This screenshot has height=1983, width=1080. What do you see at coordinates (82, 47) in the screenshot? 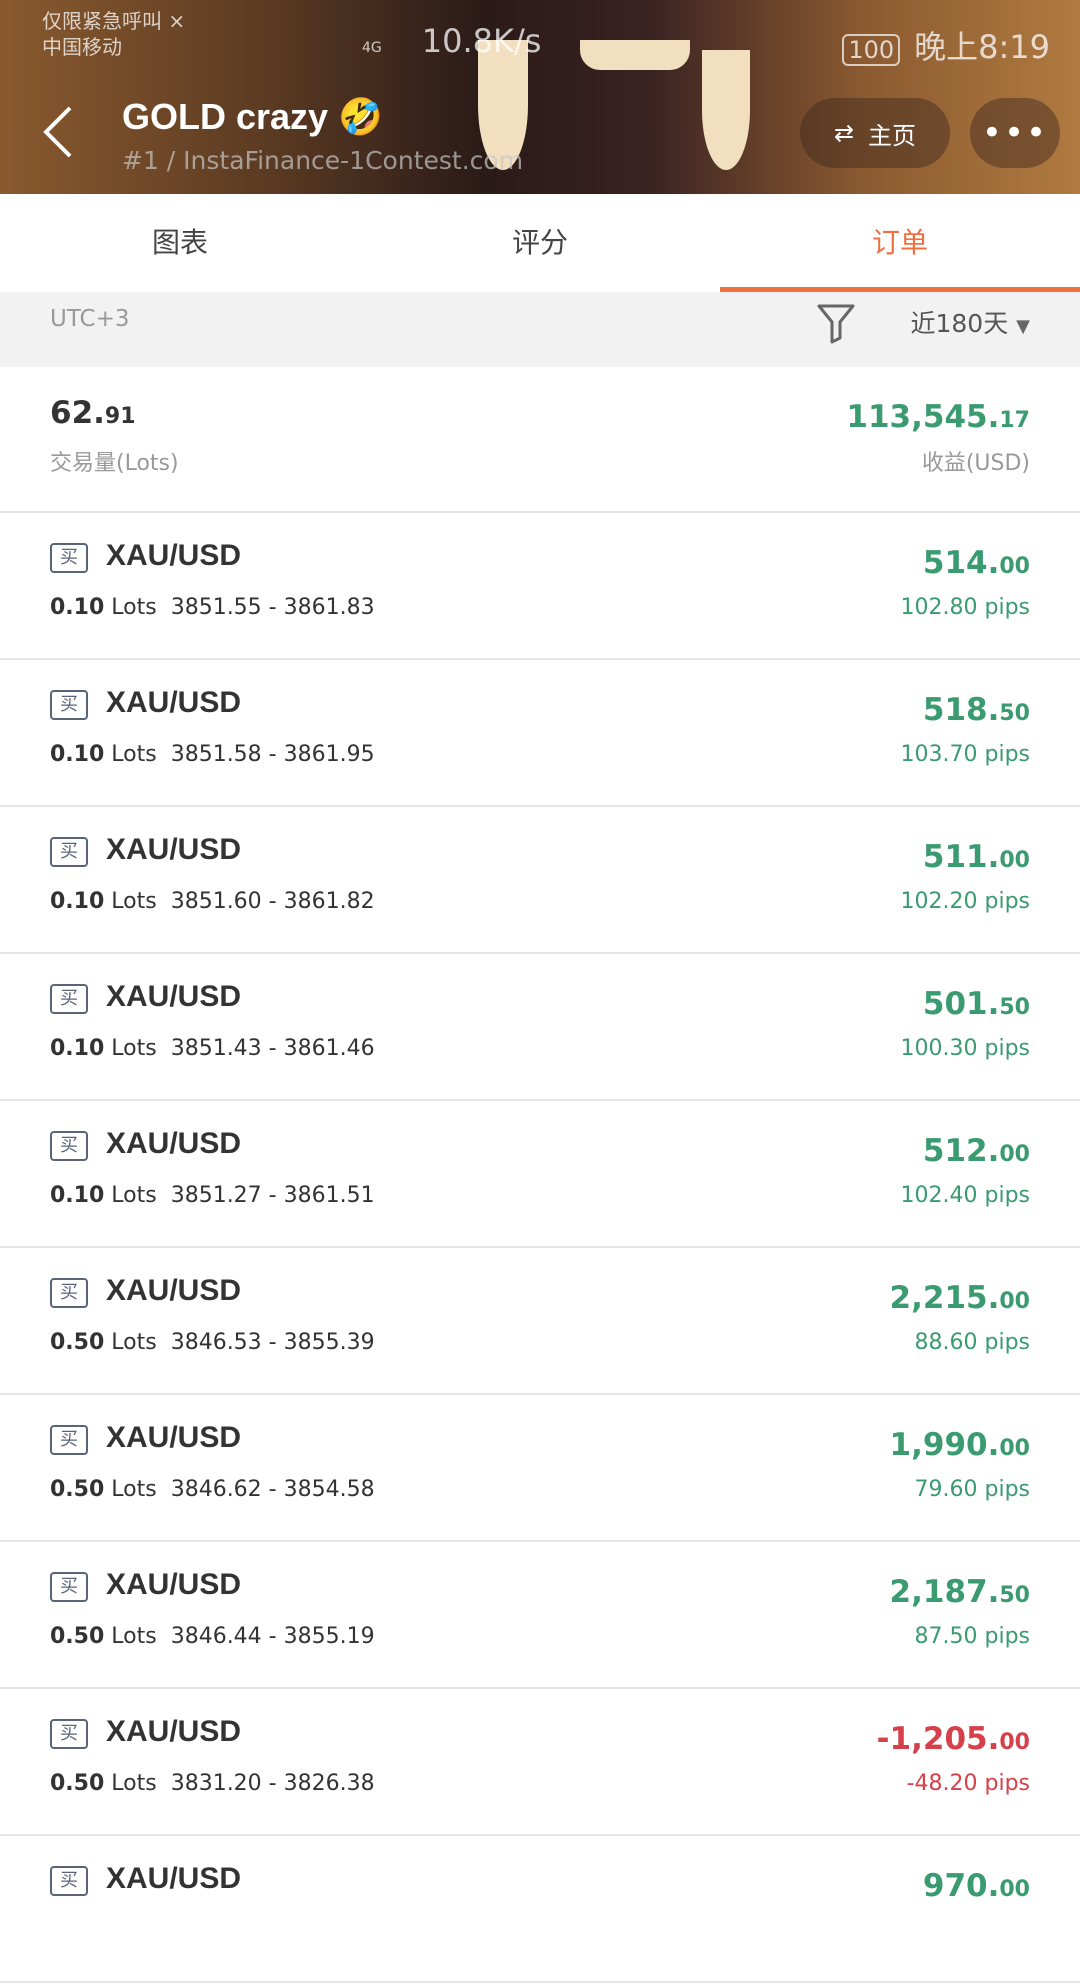
I see `carrier-name: 中国移动` at bounding box center [82, 47].